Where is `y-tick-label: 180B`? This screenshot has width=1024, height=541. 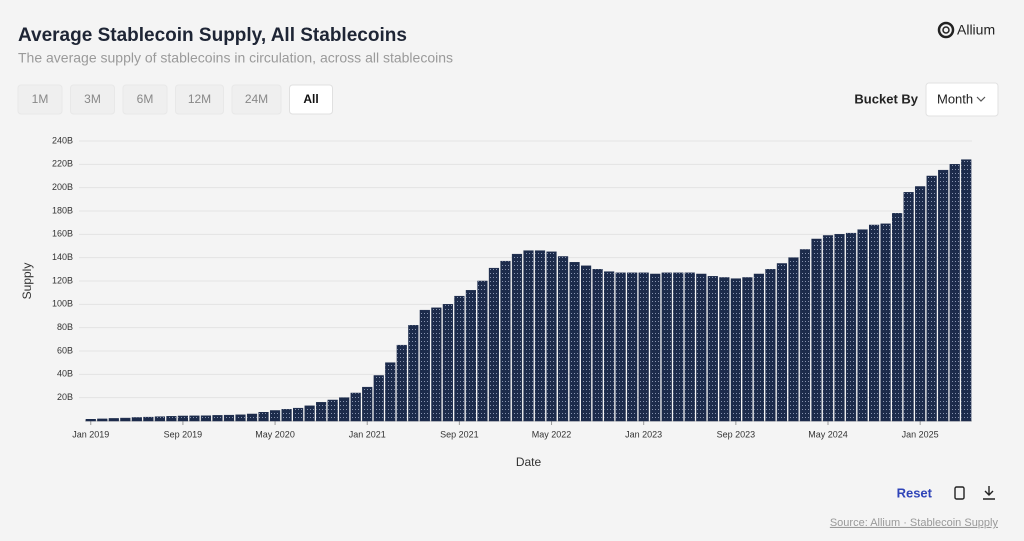 y-tick-label: 180B is located at coordinates (62, 210).